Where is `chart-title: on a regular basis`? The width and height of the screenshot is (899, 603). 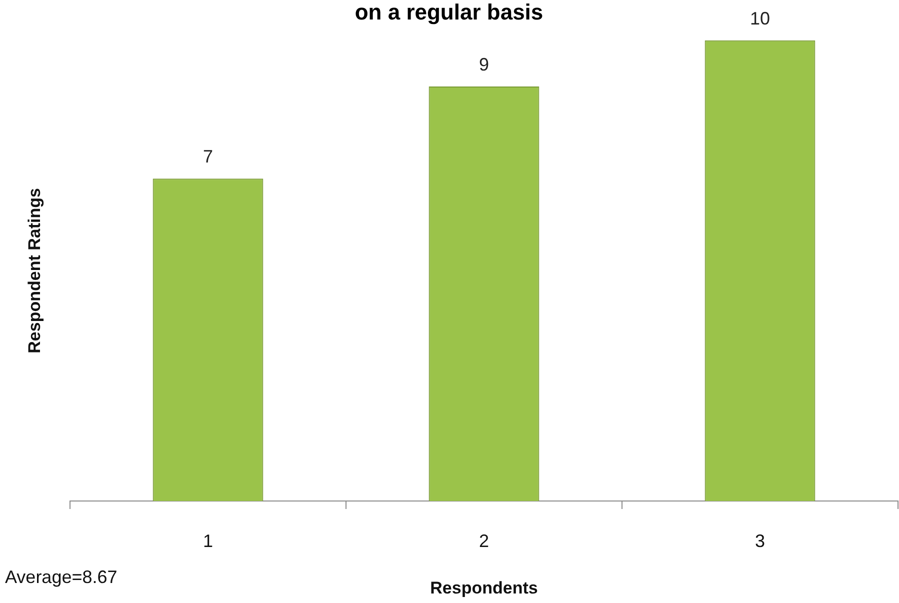 chart-title: on a regular basis is located at coordinates (449, 12).